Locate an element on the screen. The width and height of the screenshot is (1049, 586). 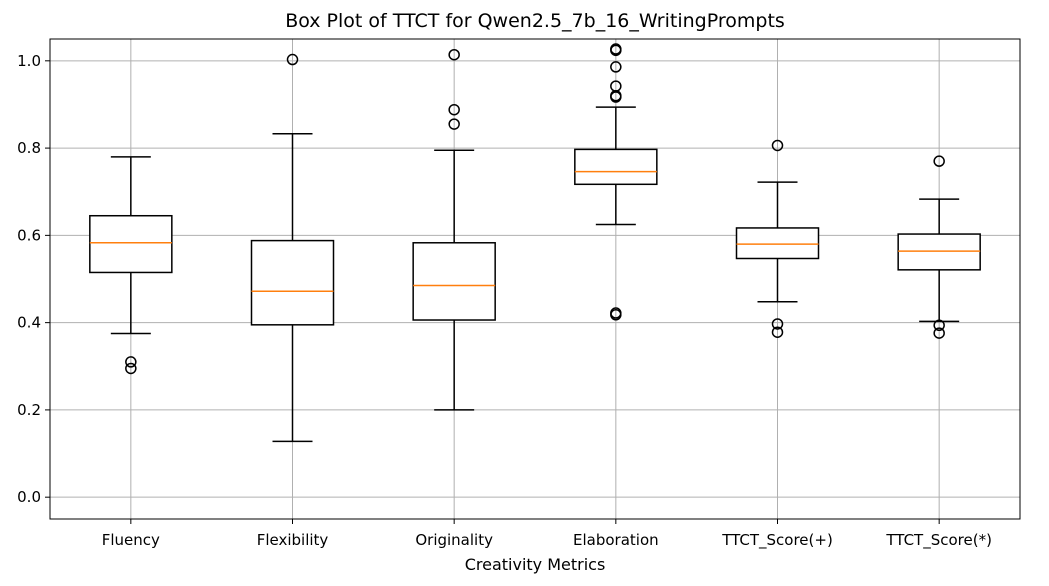
x-tick-label: Originality is located at coordinates (454, 540).